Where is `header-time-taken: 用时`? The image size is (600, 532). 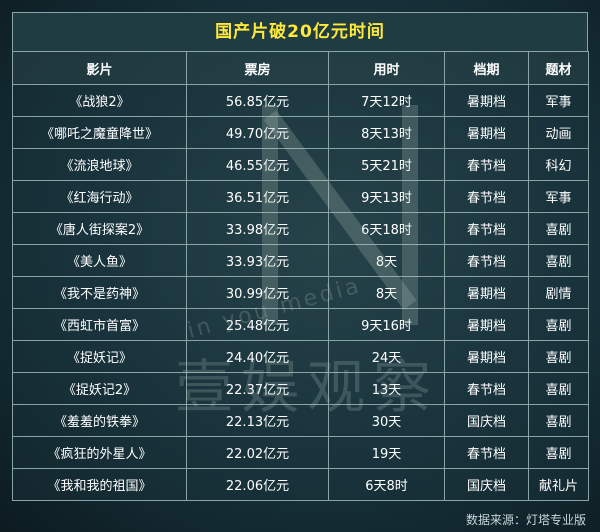
header-time-taken: 用时 is located at coordinates (386, 68).